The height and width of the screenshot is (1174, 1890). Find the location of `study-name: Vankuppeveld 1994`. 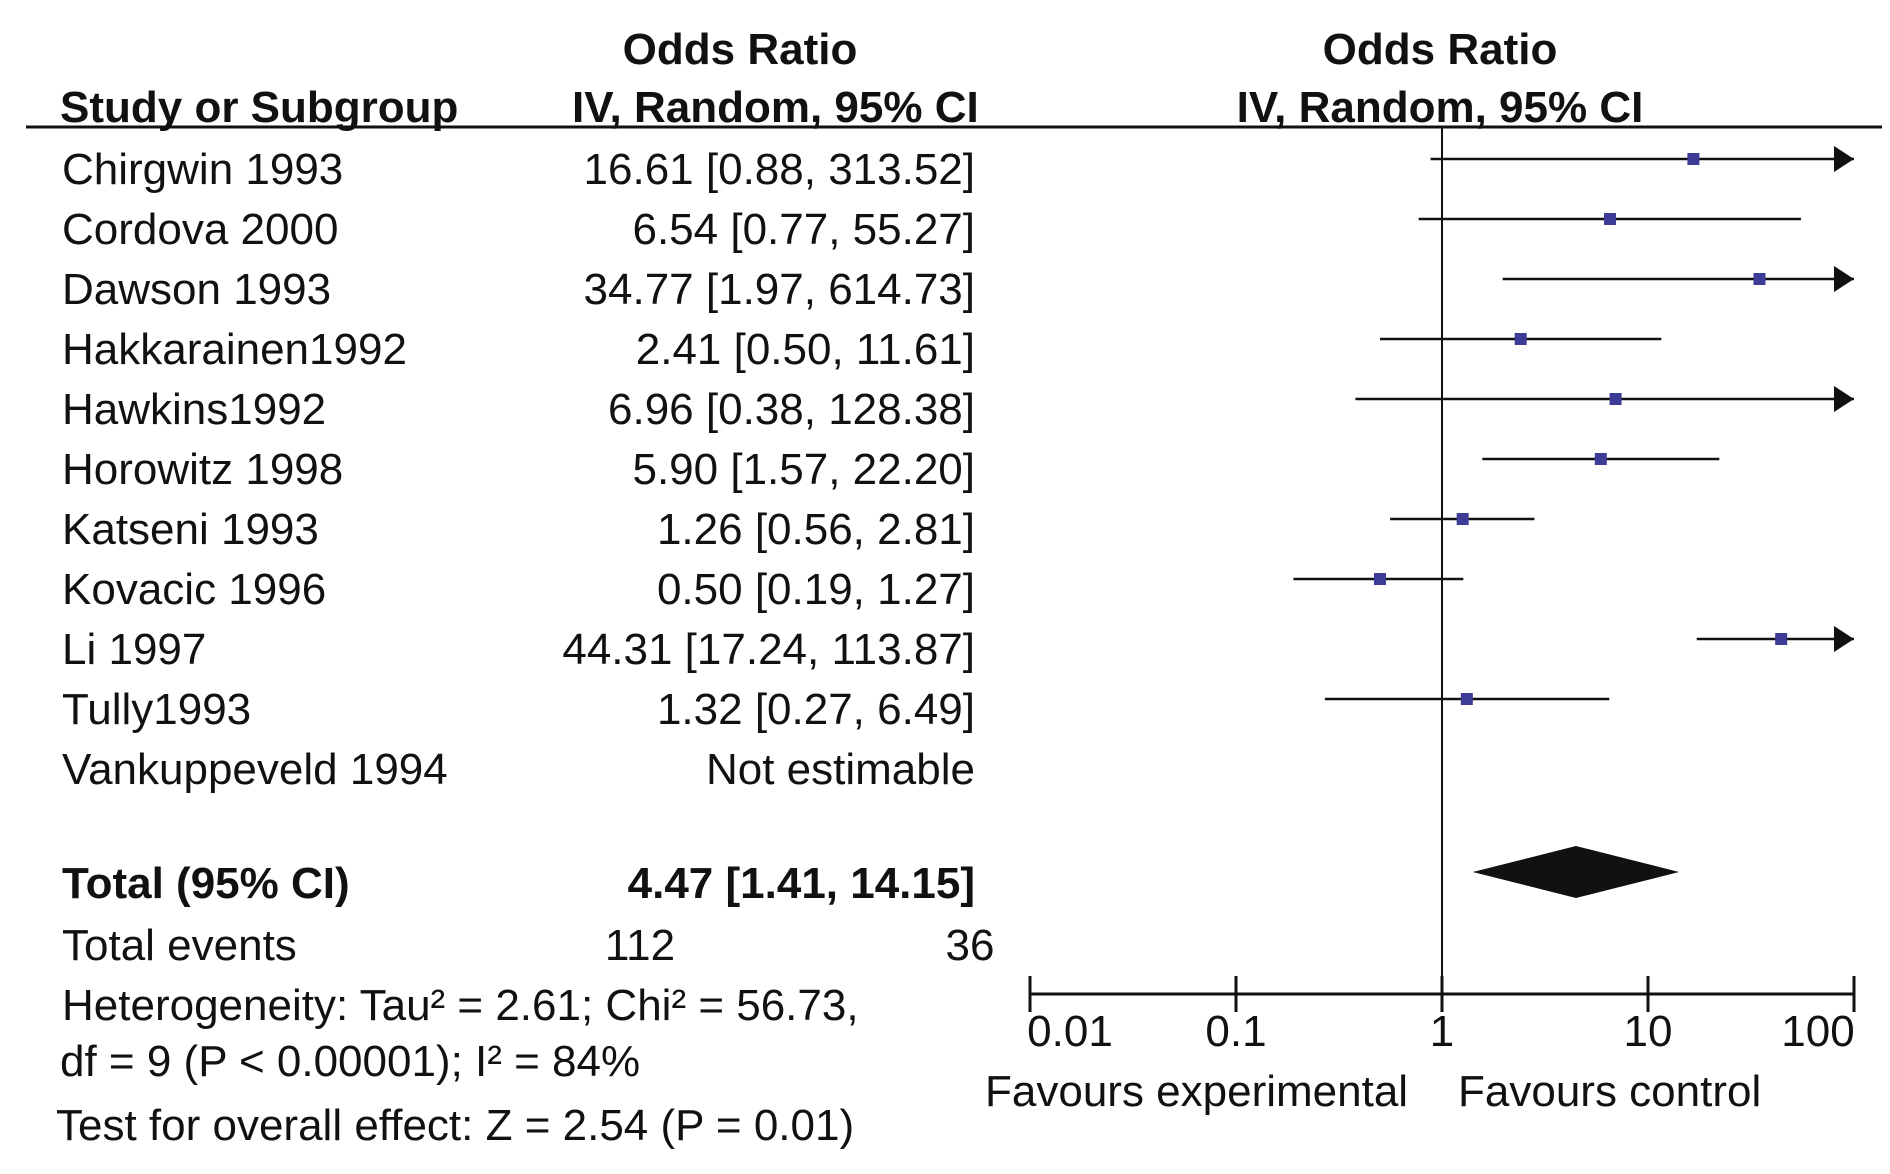

study-name: Vankuppeveld 1994 is located at coordinates (255, 769).